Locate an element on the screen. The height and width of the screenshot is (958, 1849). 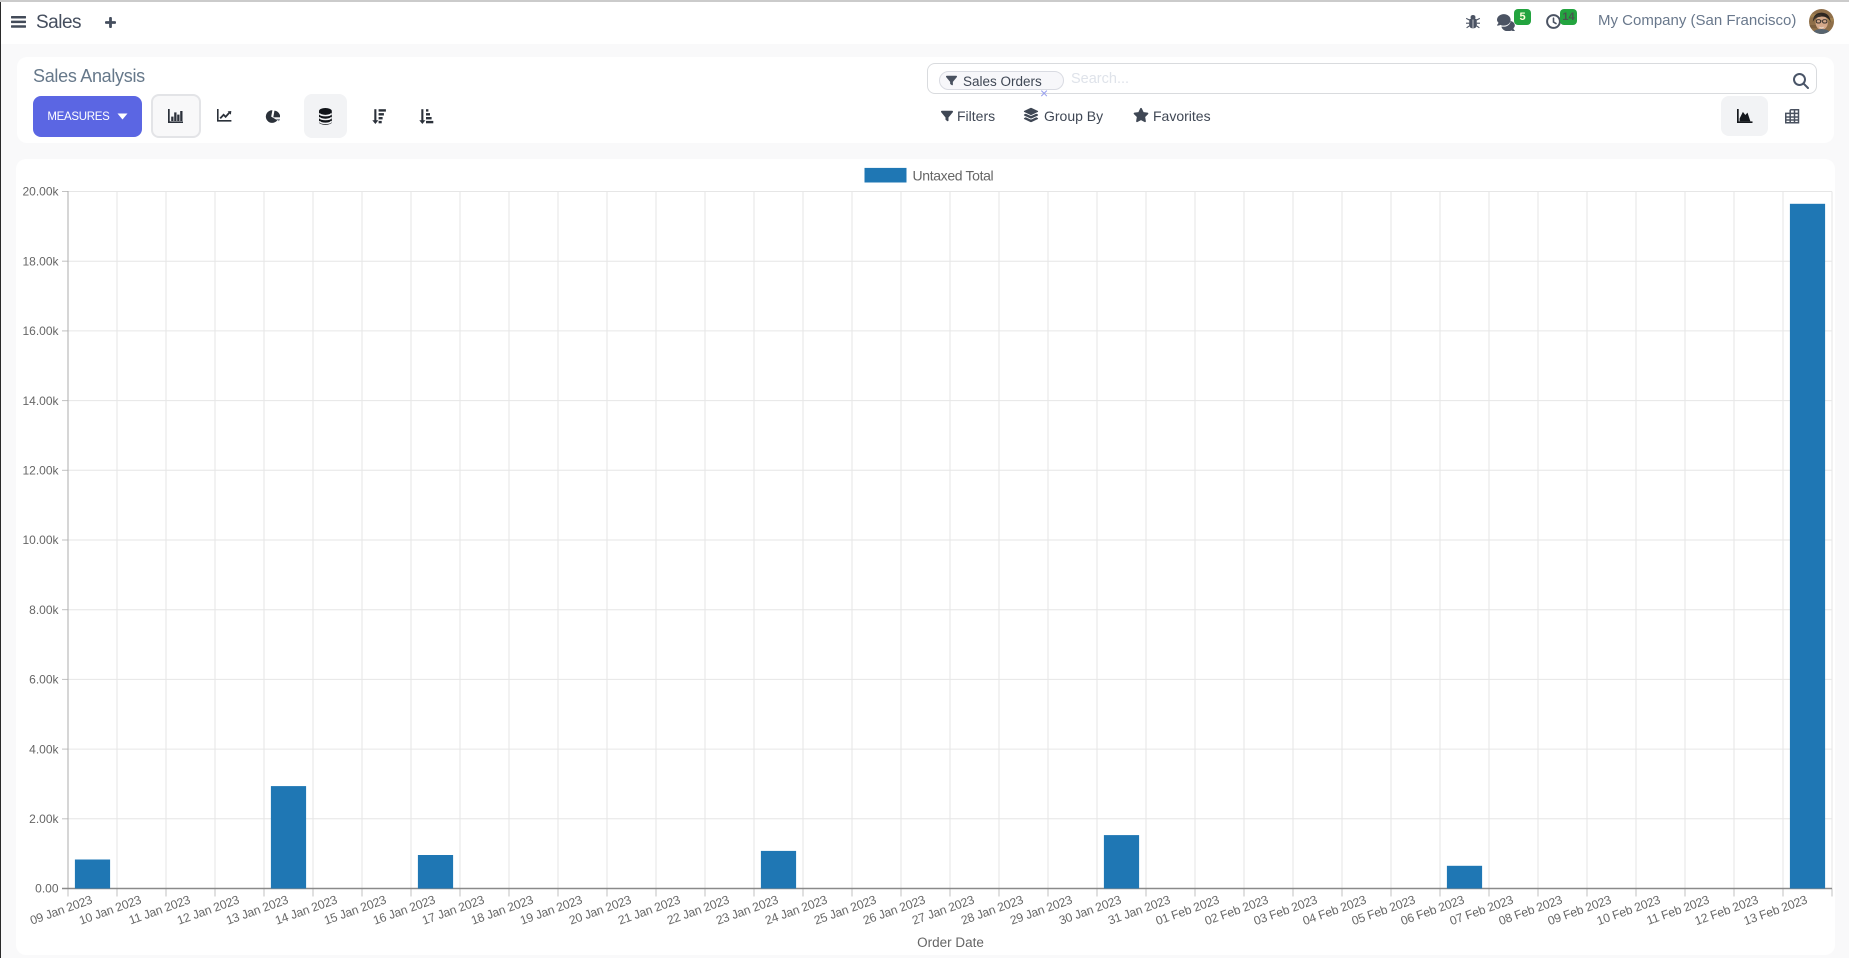
svg-text: 0.00 is located at coordinates (47, 888).